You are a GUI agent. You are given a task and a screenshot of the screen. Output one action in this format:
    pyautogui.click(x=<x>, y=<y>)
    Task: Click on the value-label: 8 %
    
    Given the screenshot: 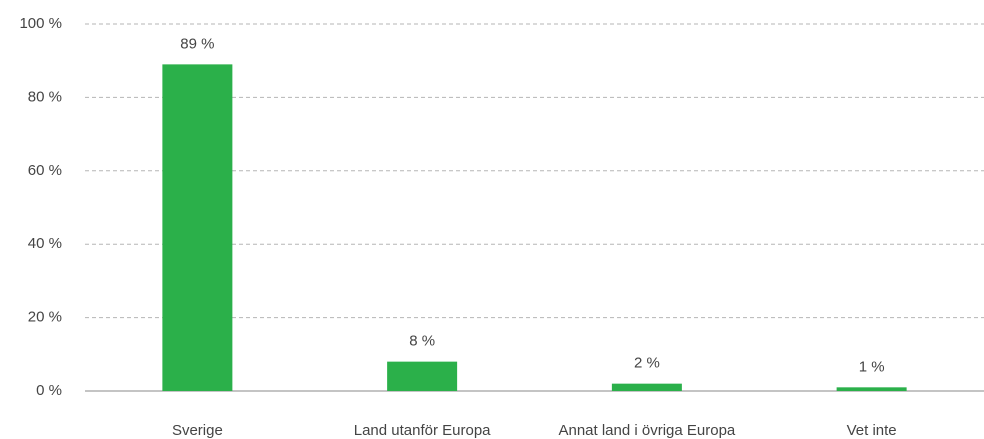 What is the action you would take?
    pyautogui.click(x=422, y=341)
    